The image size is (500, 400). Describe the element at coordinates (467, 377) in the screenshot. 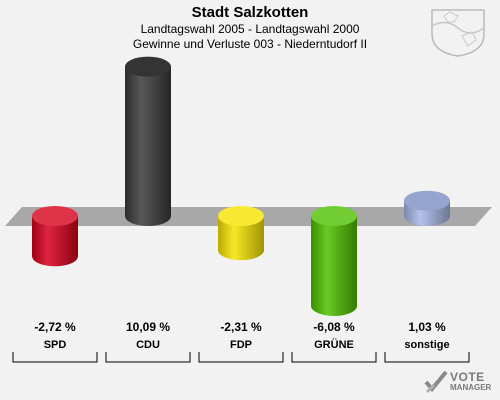

I see `watermark-text-vote: VOTE` at that location.